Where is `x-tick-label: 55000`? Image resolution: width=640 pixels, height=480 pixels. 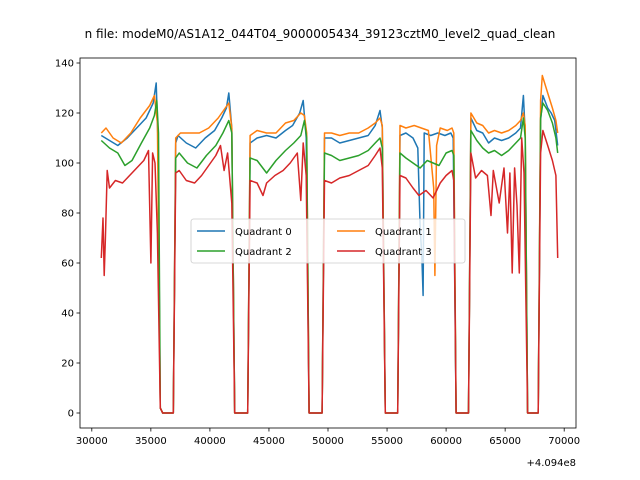 x-tick-label: 55000 is located at coordinates (387, 441).